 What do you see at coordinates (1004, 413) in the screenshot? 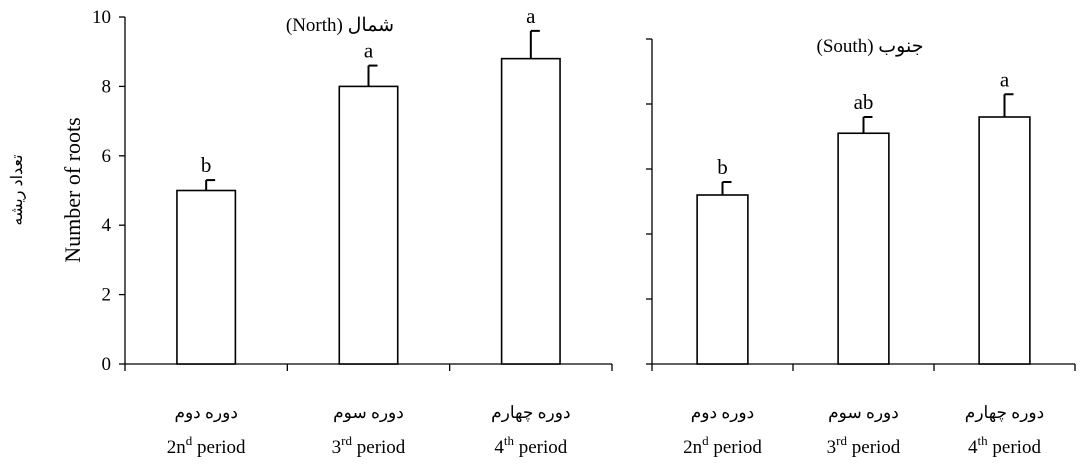
I see `south-category-label-persian: دوره چهارم` at bounding box center [1004, 413].